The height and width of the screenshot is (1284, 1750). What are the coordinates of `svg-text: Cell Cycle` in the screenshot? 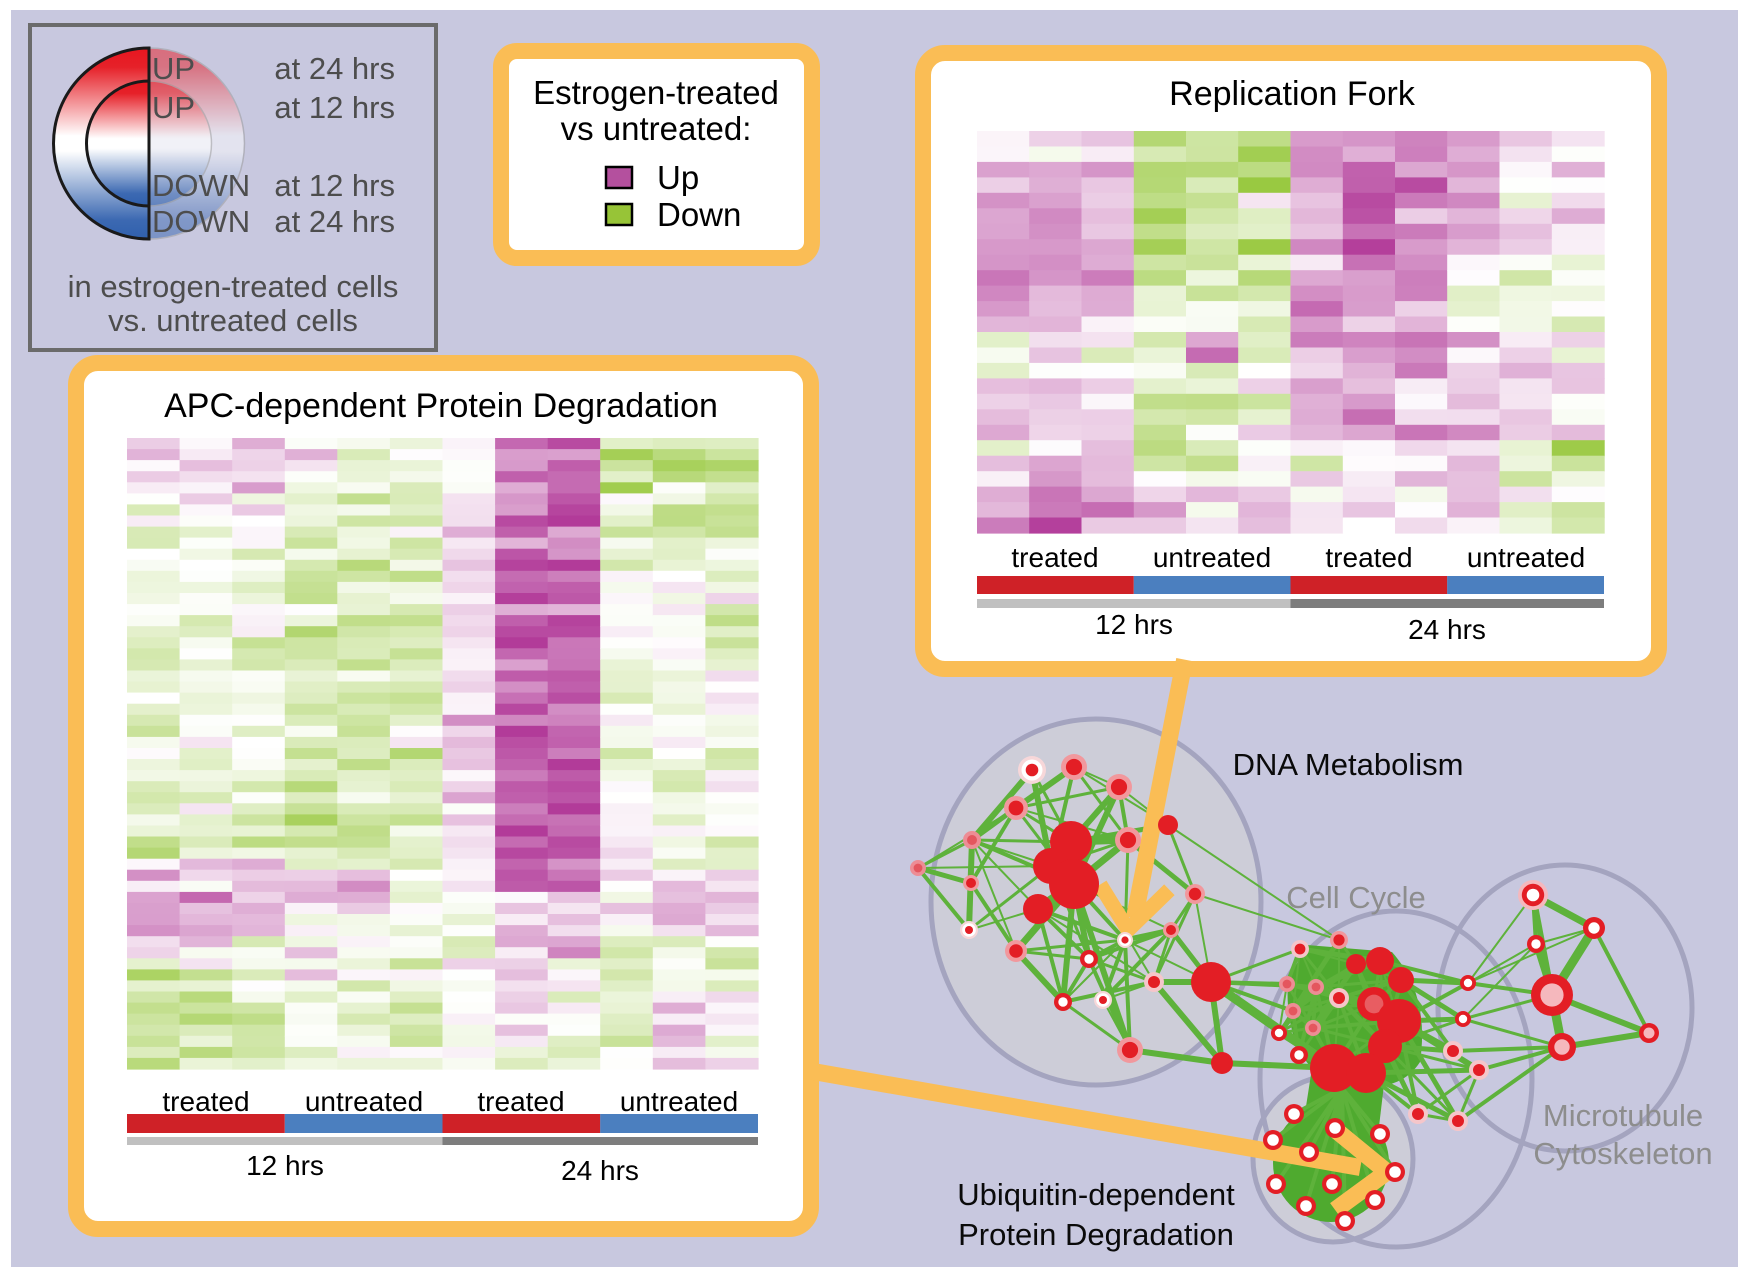 It's located at (1356, 897).